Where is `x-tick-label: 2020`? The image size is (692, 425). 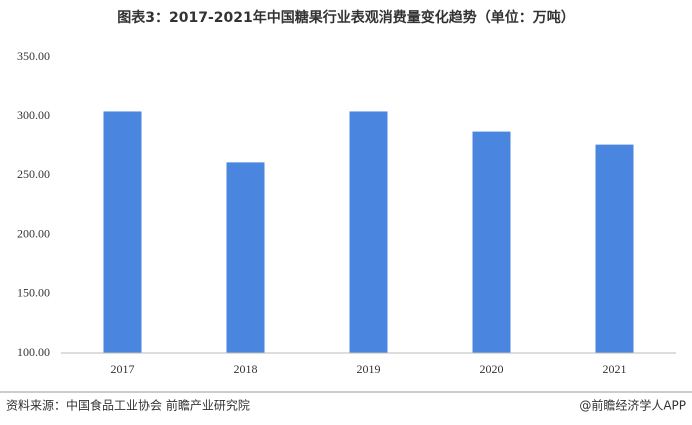
x-tick-label: 2020 is located at coordinates (492, 369).